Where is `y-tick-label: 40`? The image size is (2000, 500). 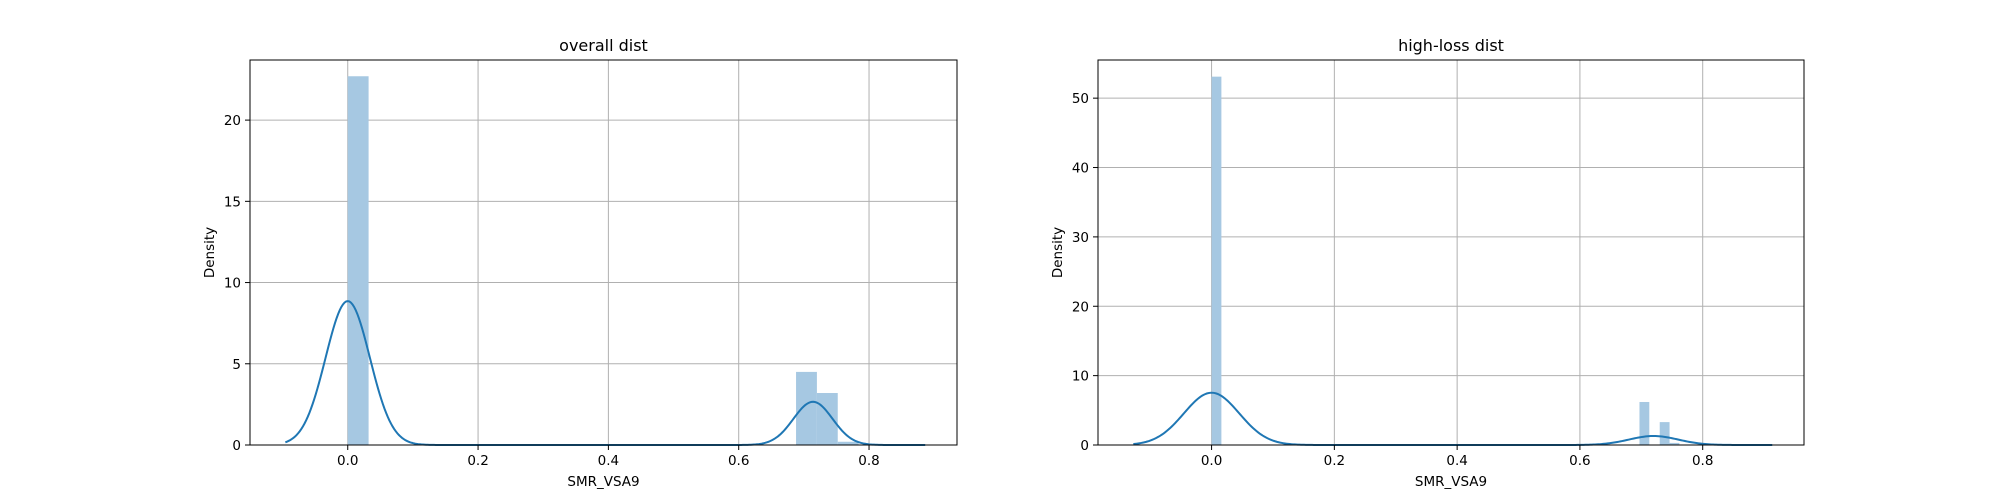 y-tick-label: 40 is located at coordinates (1080, 169).